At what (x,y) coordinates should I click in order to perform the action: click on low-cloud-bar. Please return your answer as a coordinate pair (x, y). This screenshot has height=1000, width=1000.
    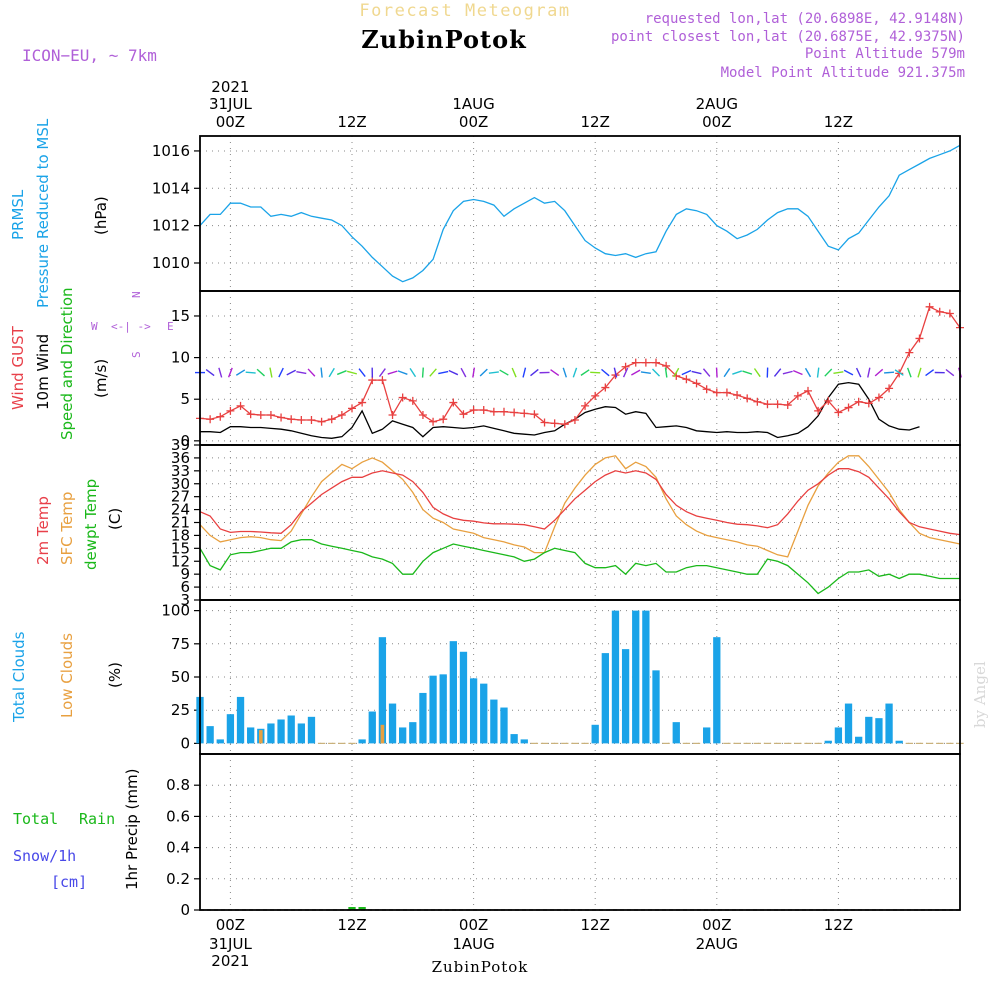
    Looking at the image, I should click on (382, 734).